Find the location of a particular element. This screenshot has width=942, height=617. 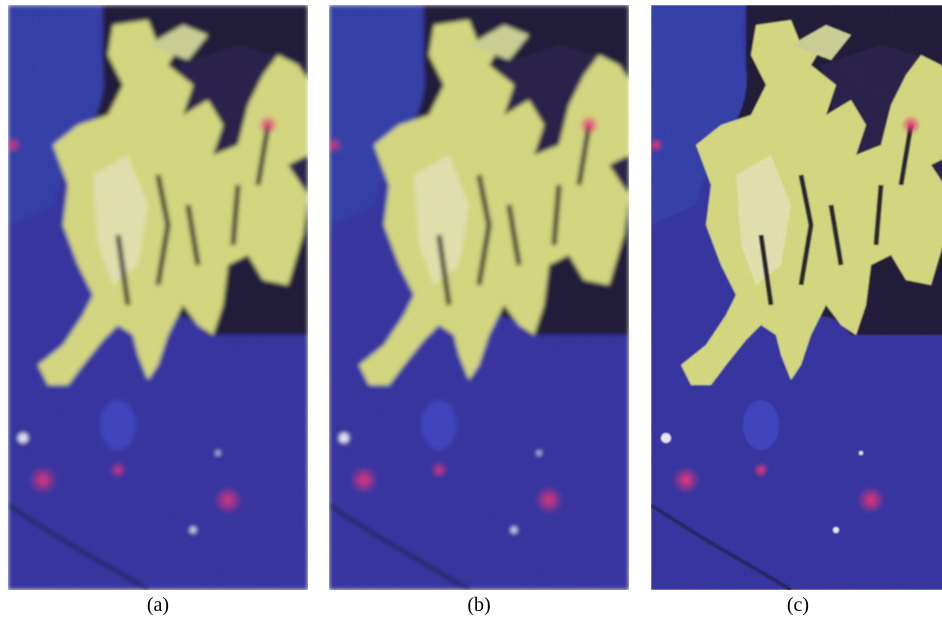

caption: (c) is located at coordinates (798, 605).